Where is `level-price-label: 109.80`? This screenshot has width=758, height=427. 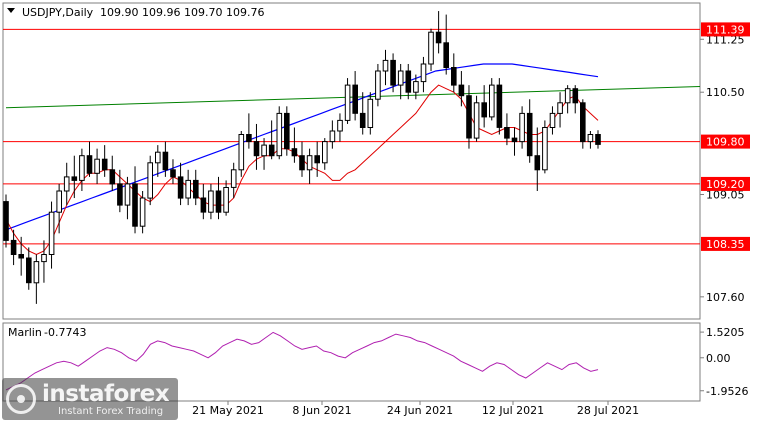
level-price-label: 109.80 is located at coordinates (725, 142).